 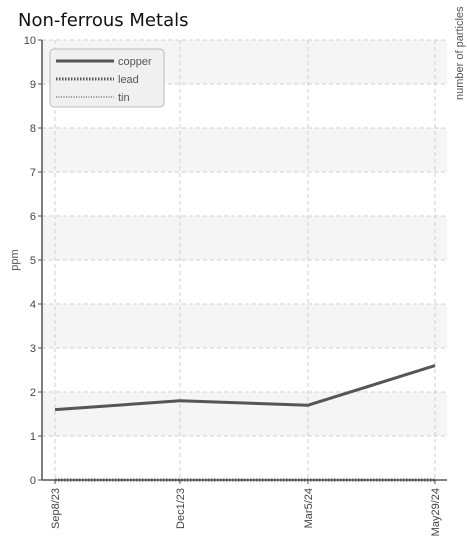 I want to click on y-tick-label: 4, so click(x=33, y=305).